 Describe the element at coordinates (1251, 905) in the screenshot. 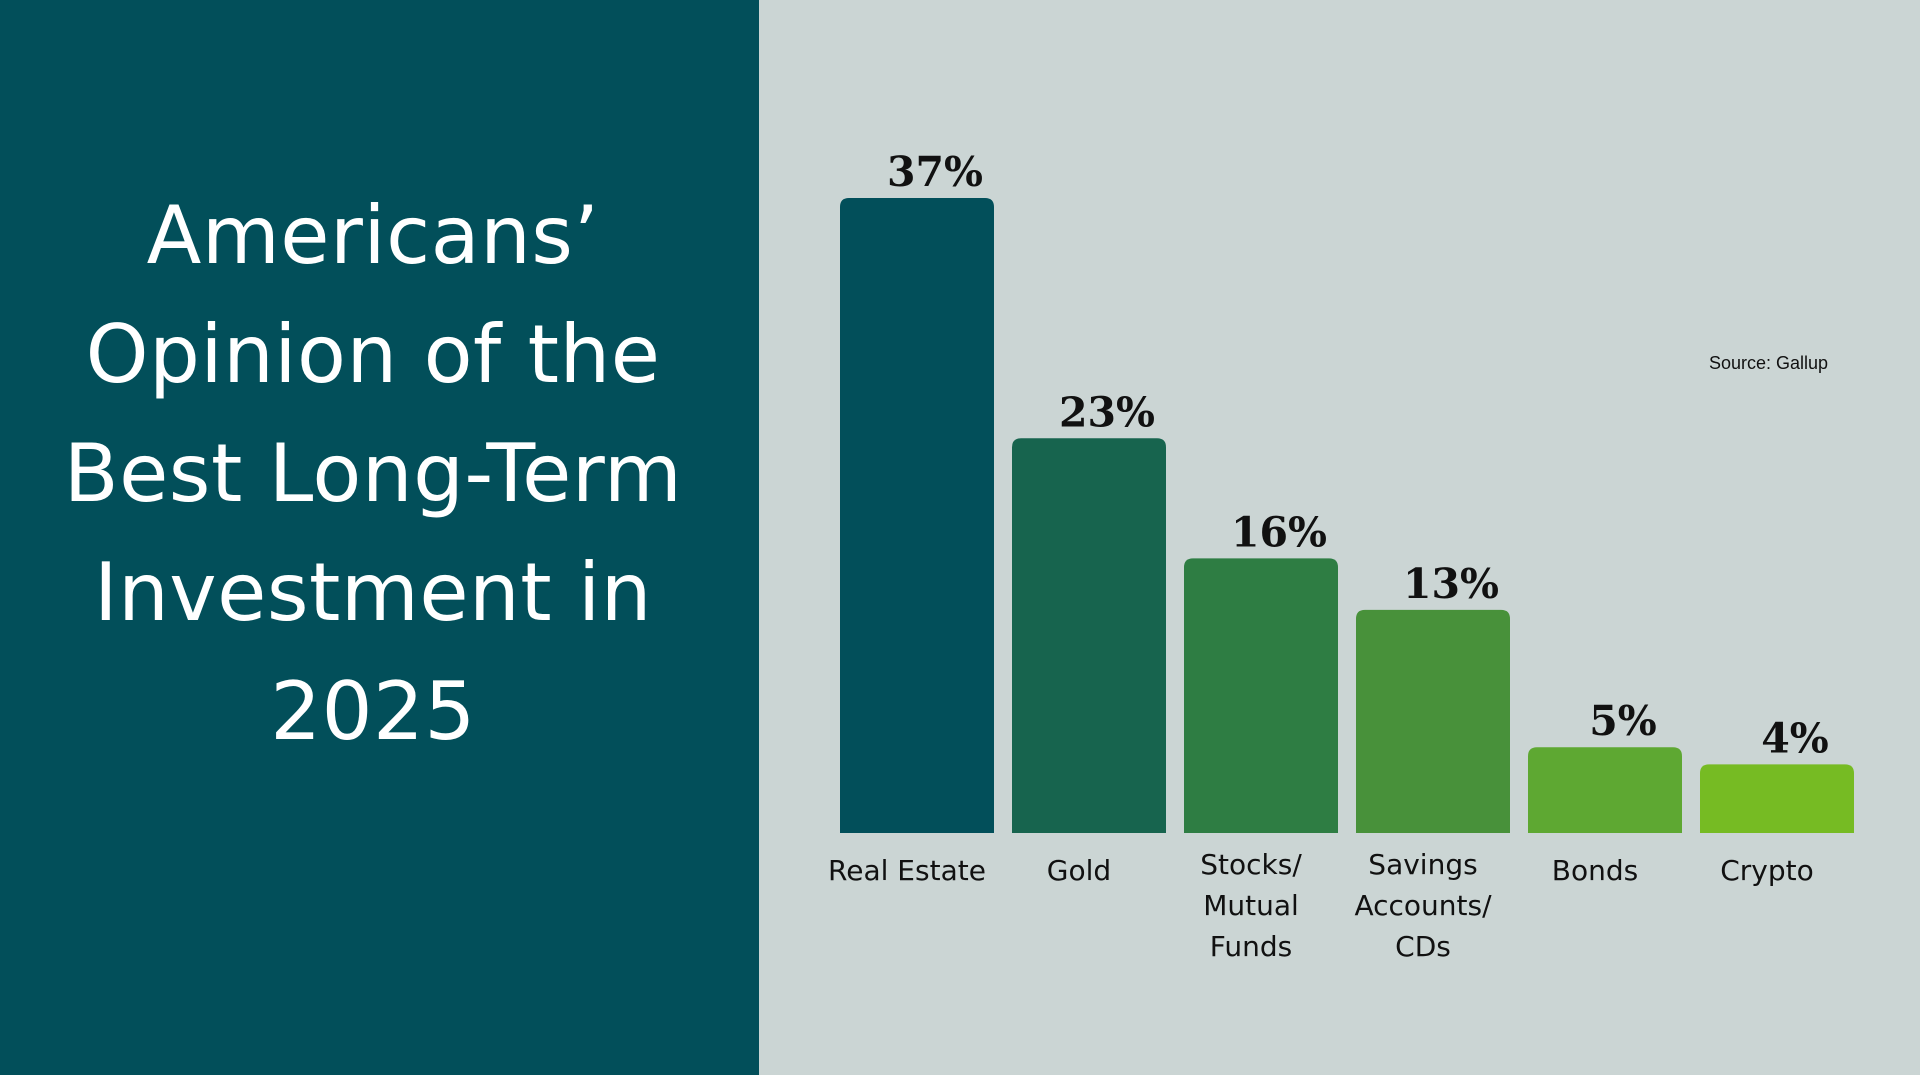

I see `category-label-stocks-mutual-funds: Stocks/Mutual Funds` at that location.